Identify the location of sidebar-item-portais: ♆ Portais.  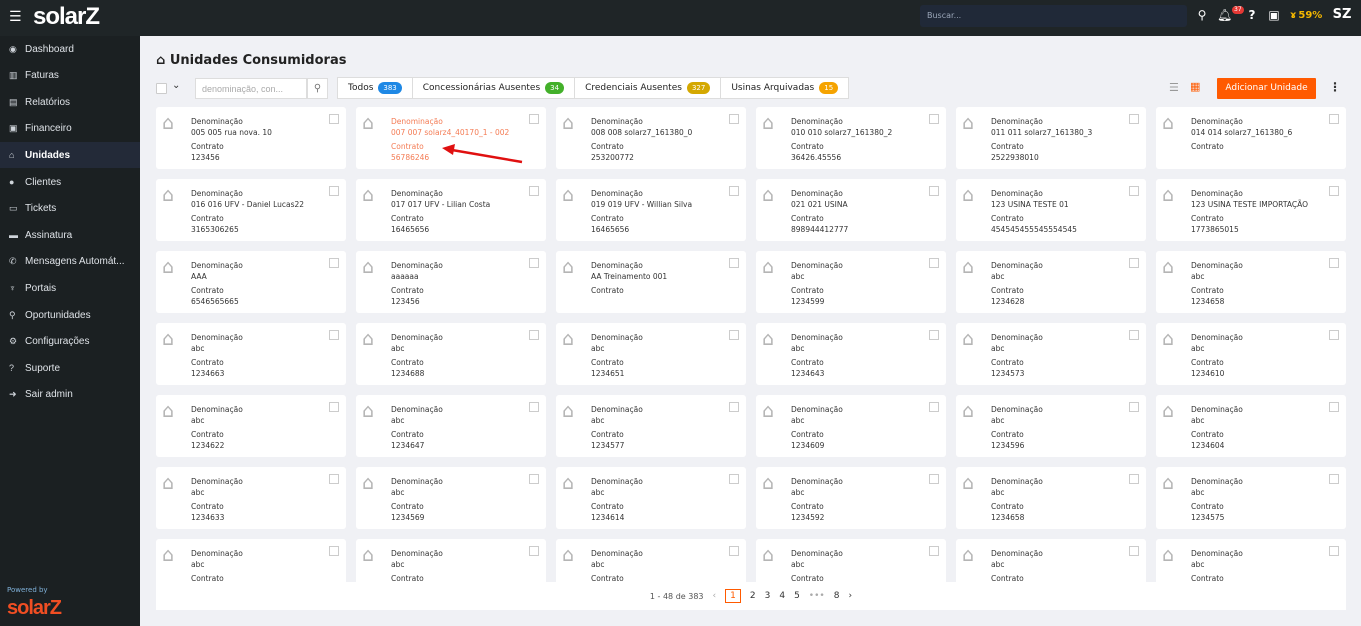
(70, 288).